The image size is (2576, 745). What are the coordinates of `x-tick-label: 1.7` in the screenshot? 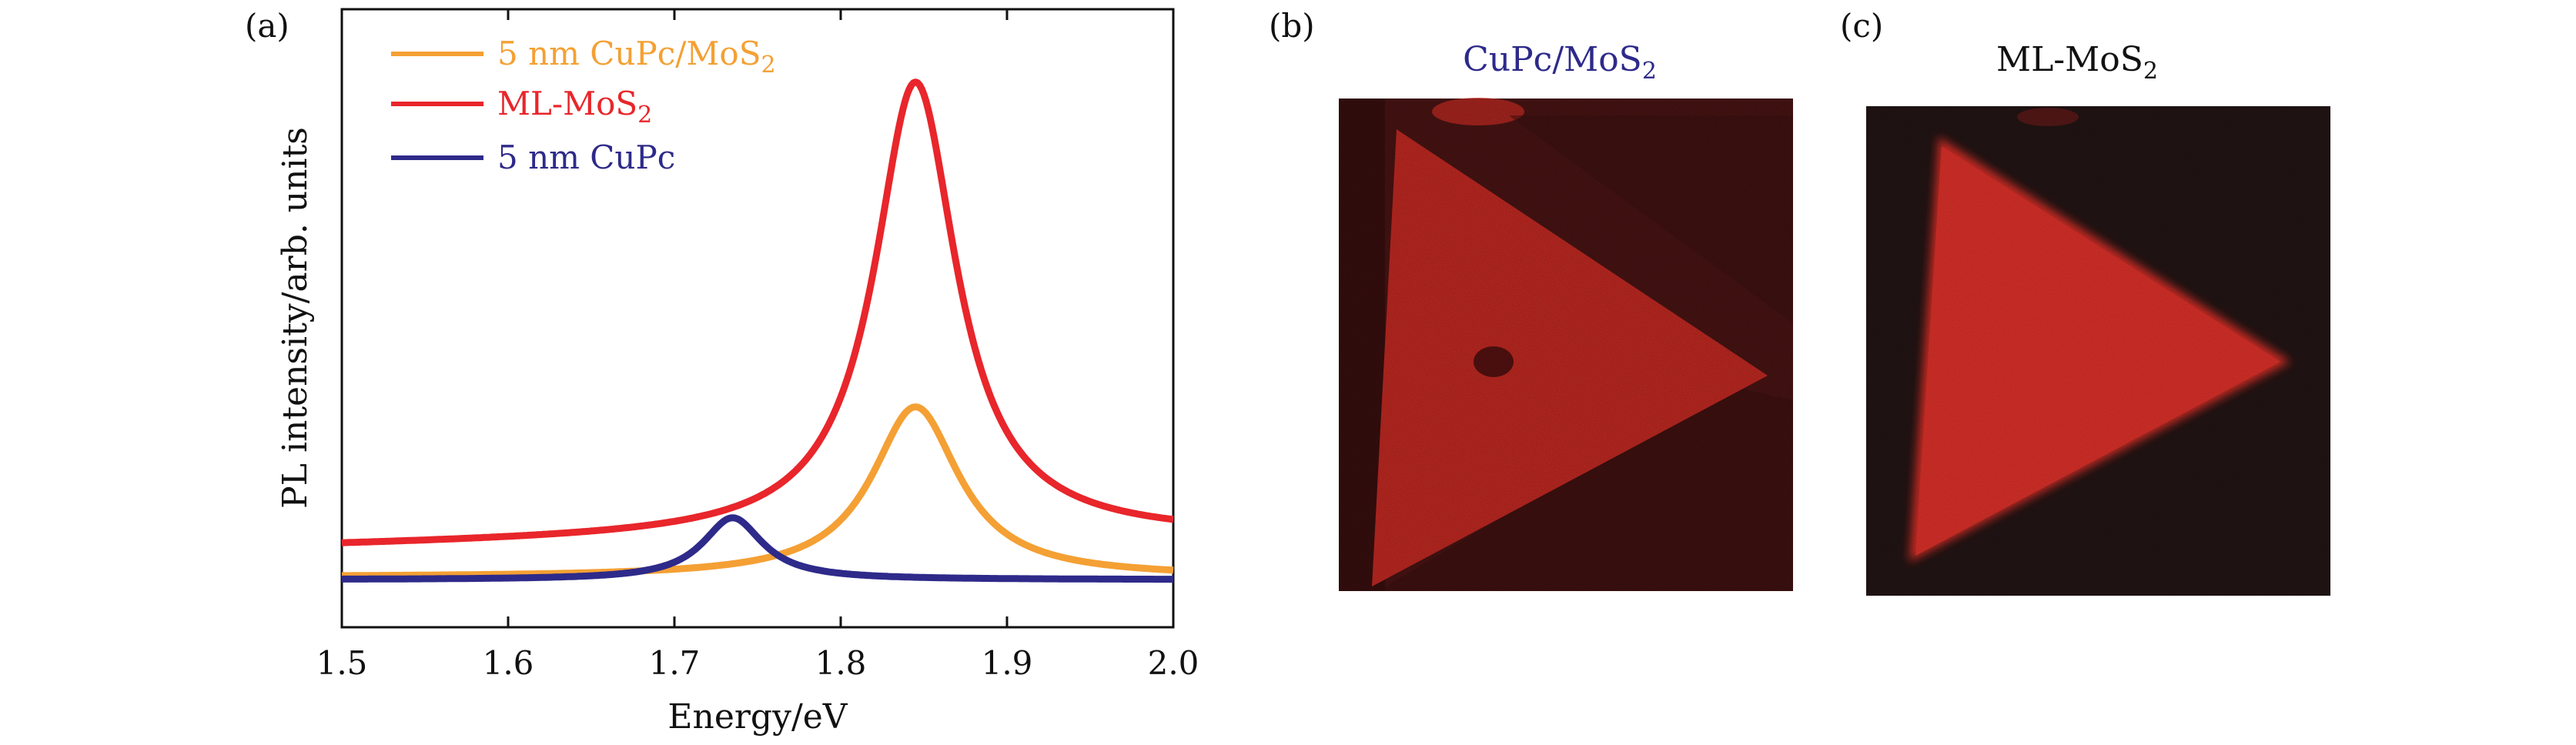 It's located at (675, 663).